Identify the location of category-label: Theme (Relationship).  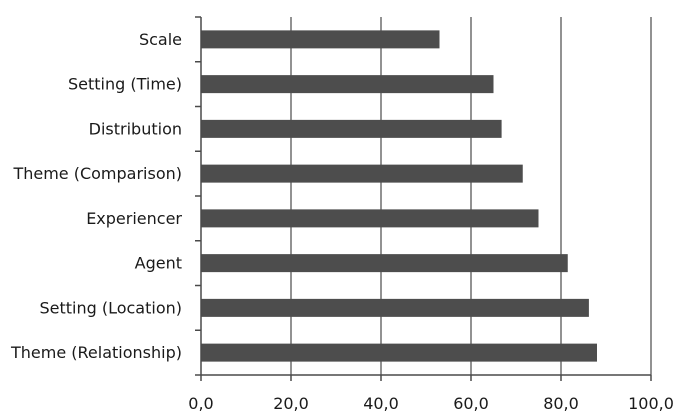
(96, 352).